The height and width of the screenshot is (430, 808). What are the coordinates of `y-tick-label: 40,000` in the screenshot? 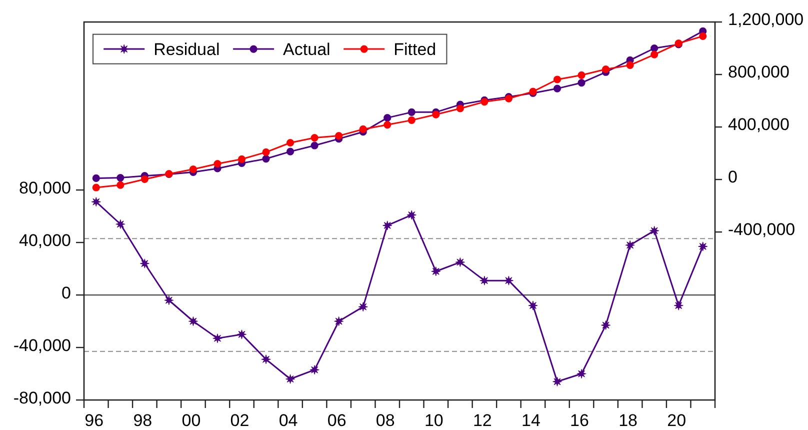 It's located at (45, 240).